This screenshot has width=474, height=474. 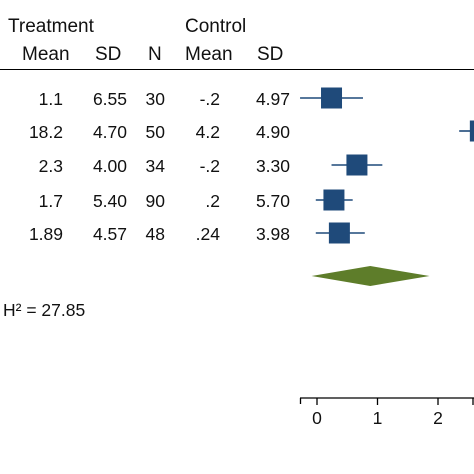 What do you see at coordinates (109, 234) in the screenshot?
I see `treatment-sd-cell: 4.57` at bounding box center [109, 234].